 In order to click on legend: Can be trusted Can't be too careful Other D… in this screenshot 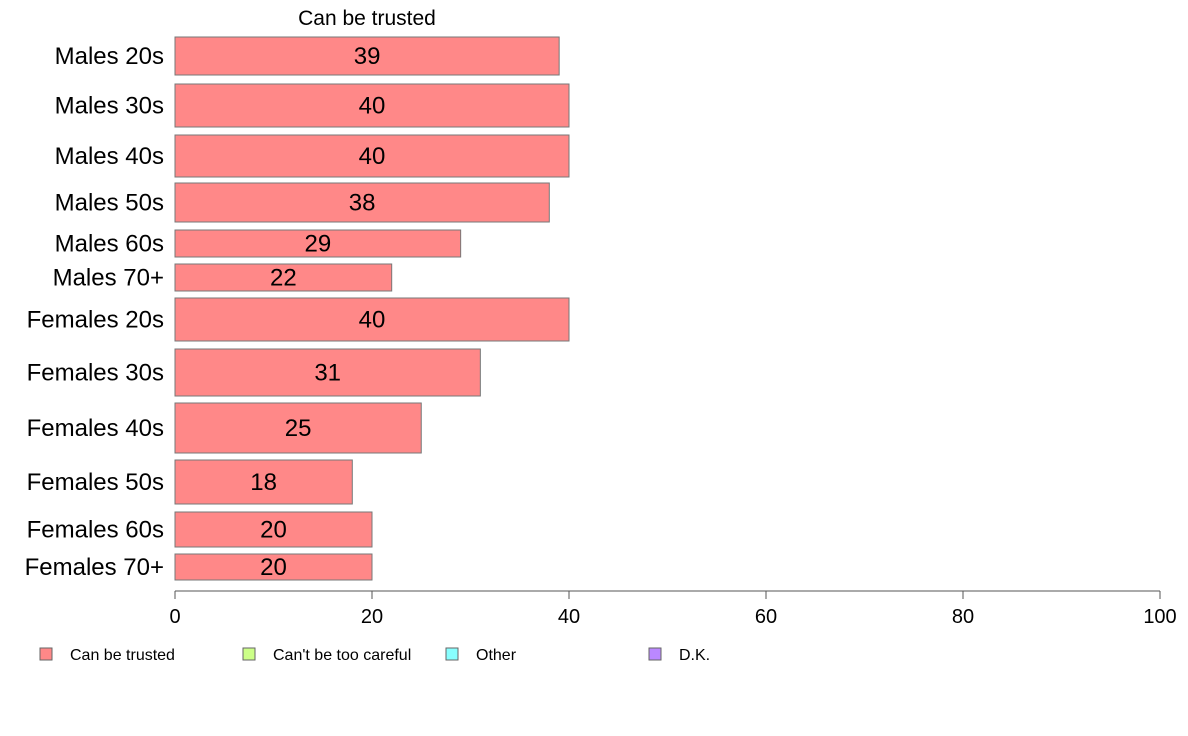, I will do `click(374, 655)`.